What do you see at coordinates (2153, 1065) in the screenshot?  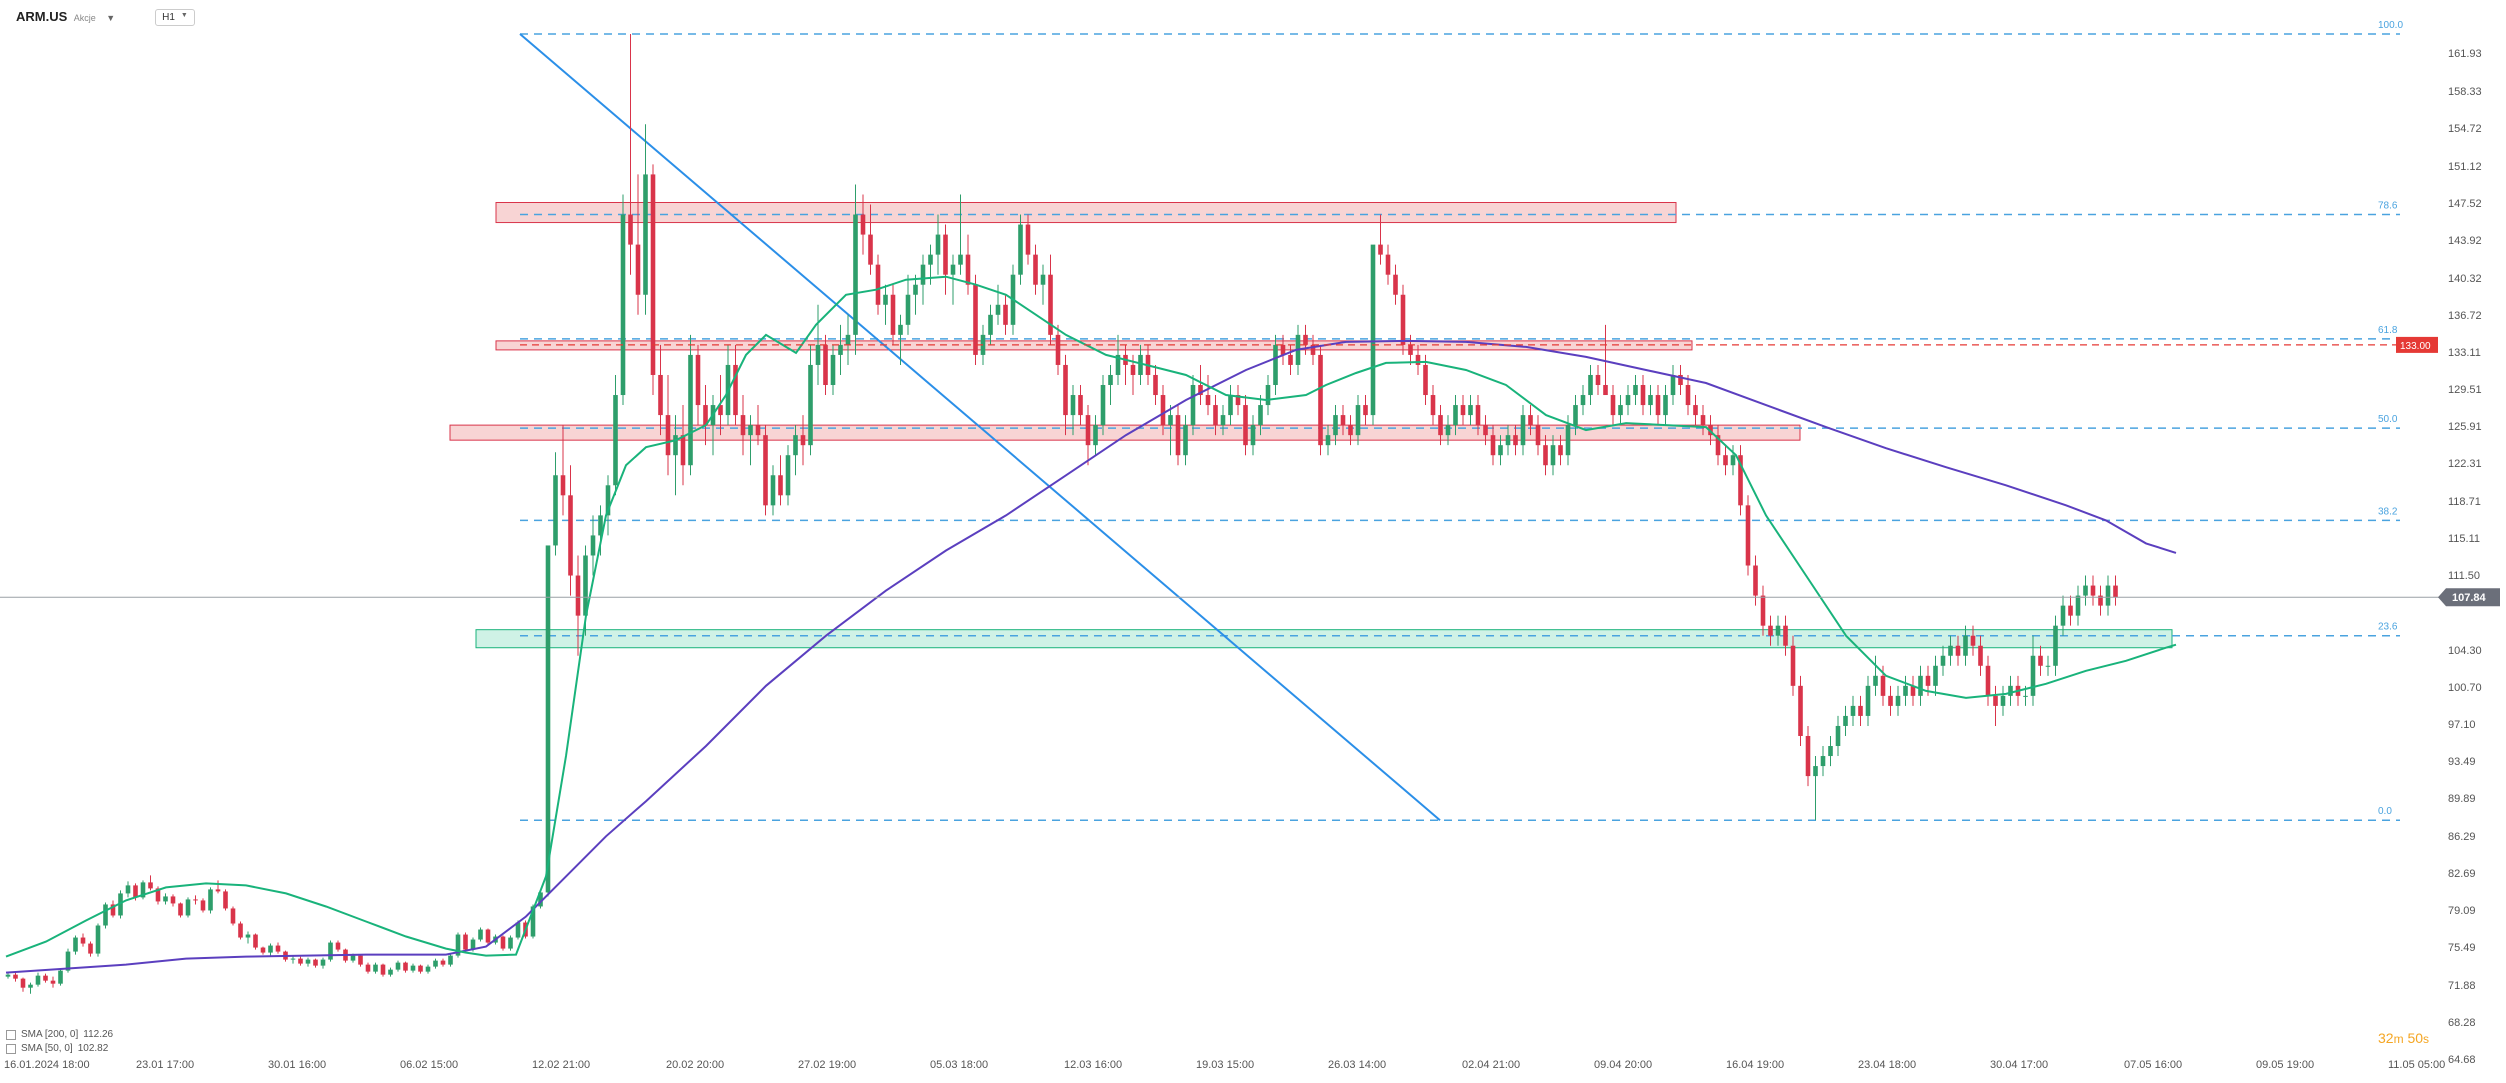 I see `x-tick-label: 07.05 16:00` at bounding box center [2153, 1065].